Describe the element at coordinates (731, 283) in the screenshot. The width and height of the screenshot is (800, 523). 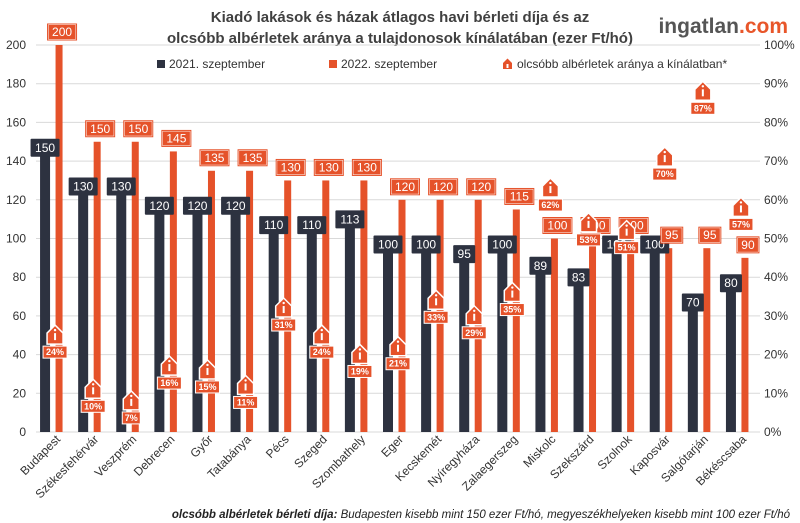
I see `value-label-2021-text: 80` at that location.